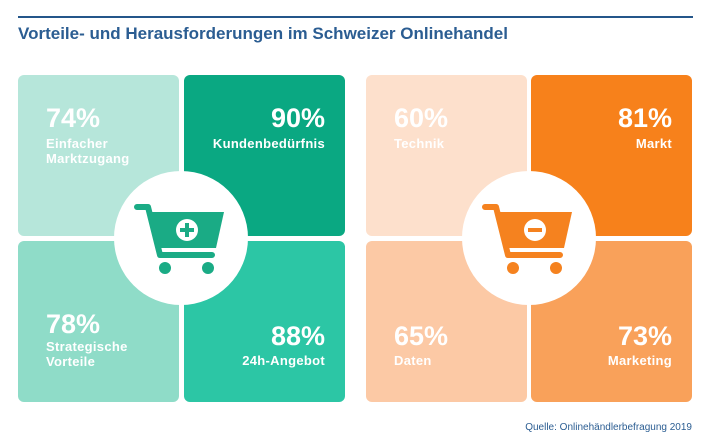 The width and height of the screenshot is (710, 446). I want to click on tile-label: Technik, so click(419, 143).